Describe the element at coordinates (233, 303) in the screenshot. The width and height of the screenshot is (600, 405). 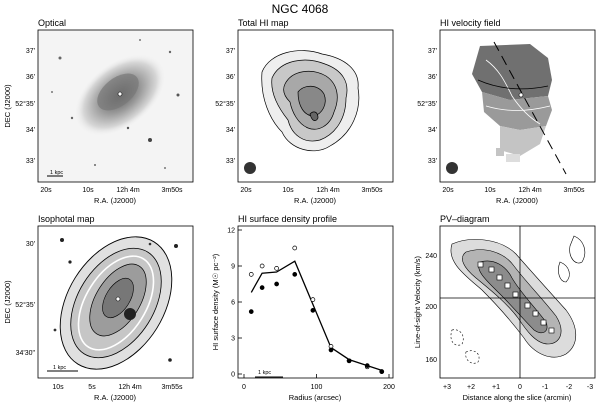
I see `profile-ytick-label: 6` at that location.